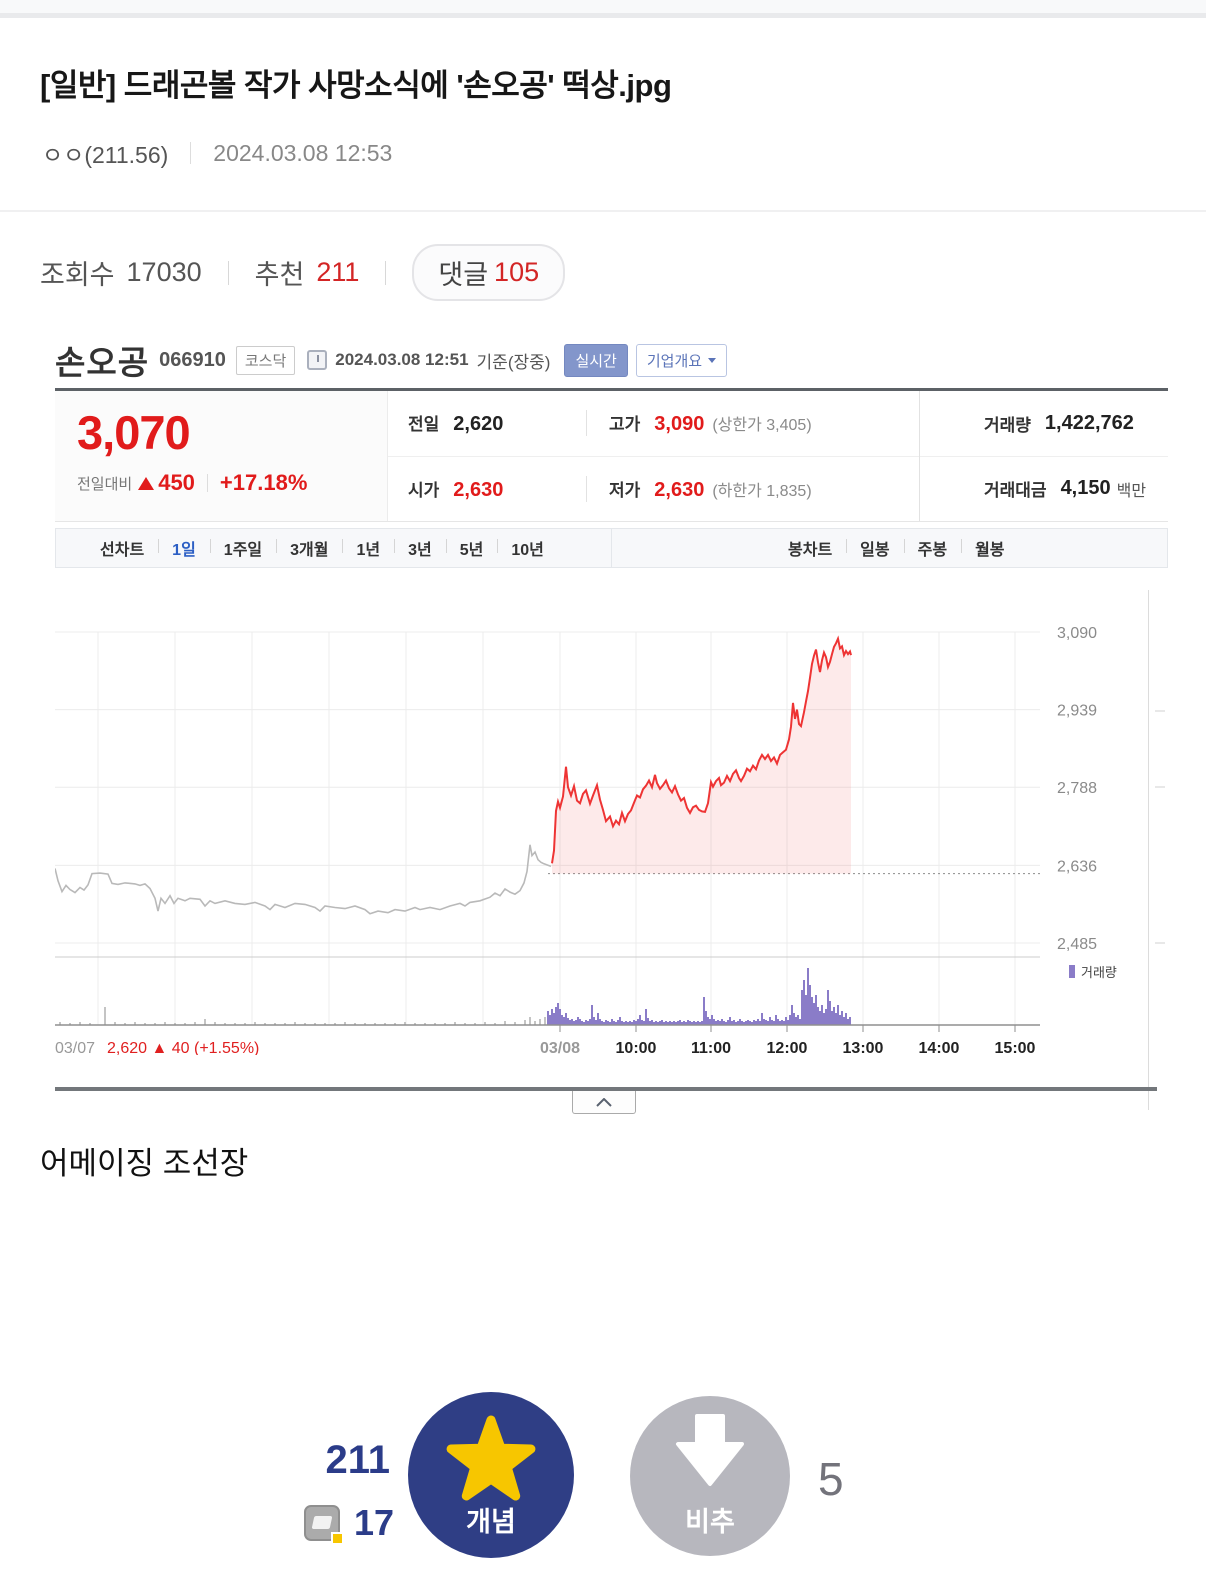  What do you see at coordinates (1015, 1047) in the screenshot?
I see `x-axis-label: 15:00` at bounding box center [1015, 1047].